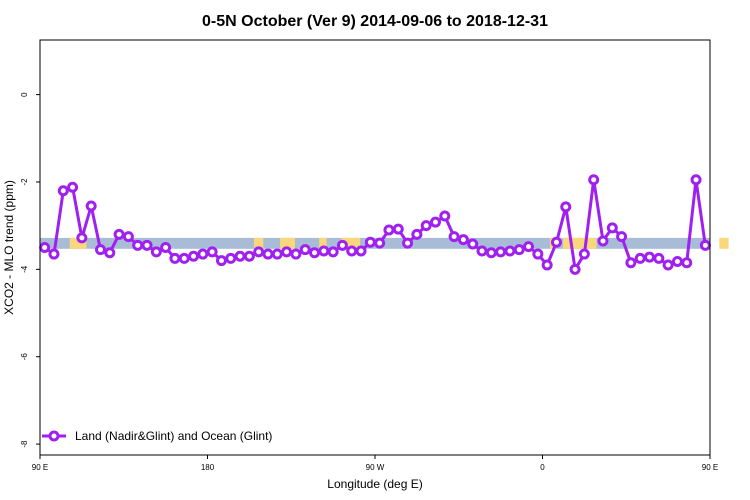 The image size is (750, 500). What do you see at coordinates (24, 269) in the screenshot?
I see `y-tick-label: -4` at bounding box center [24, 269].